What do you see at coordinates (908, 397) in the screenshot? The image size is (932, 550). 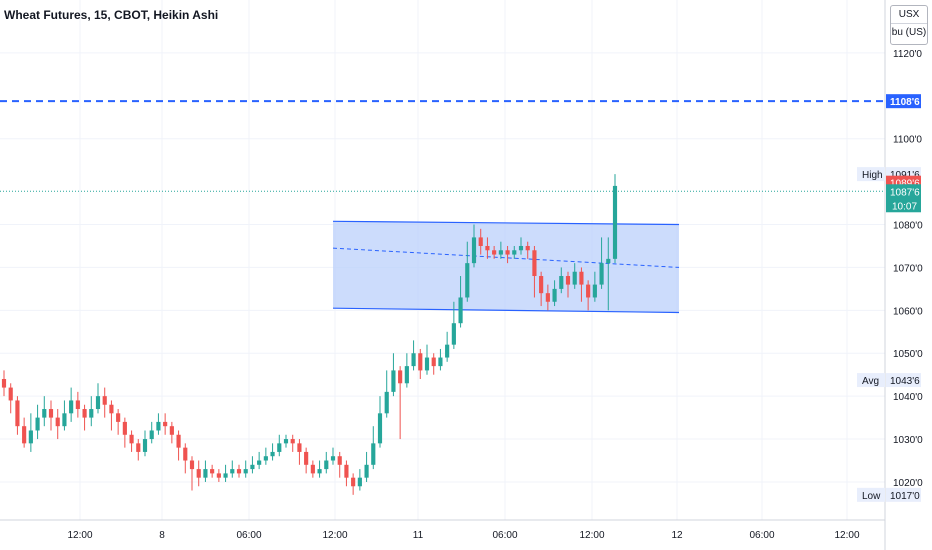 I see `price-tick-label: 1040'0` at bounding box center [908, 397].